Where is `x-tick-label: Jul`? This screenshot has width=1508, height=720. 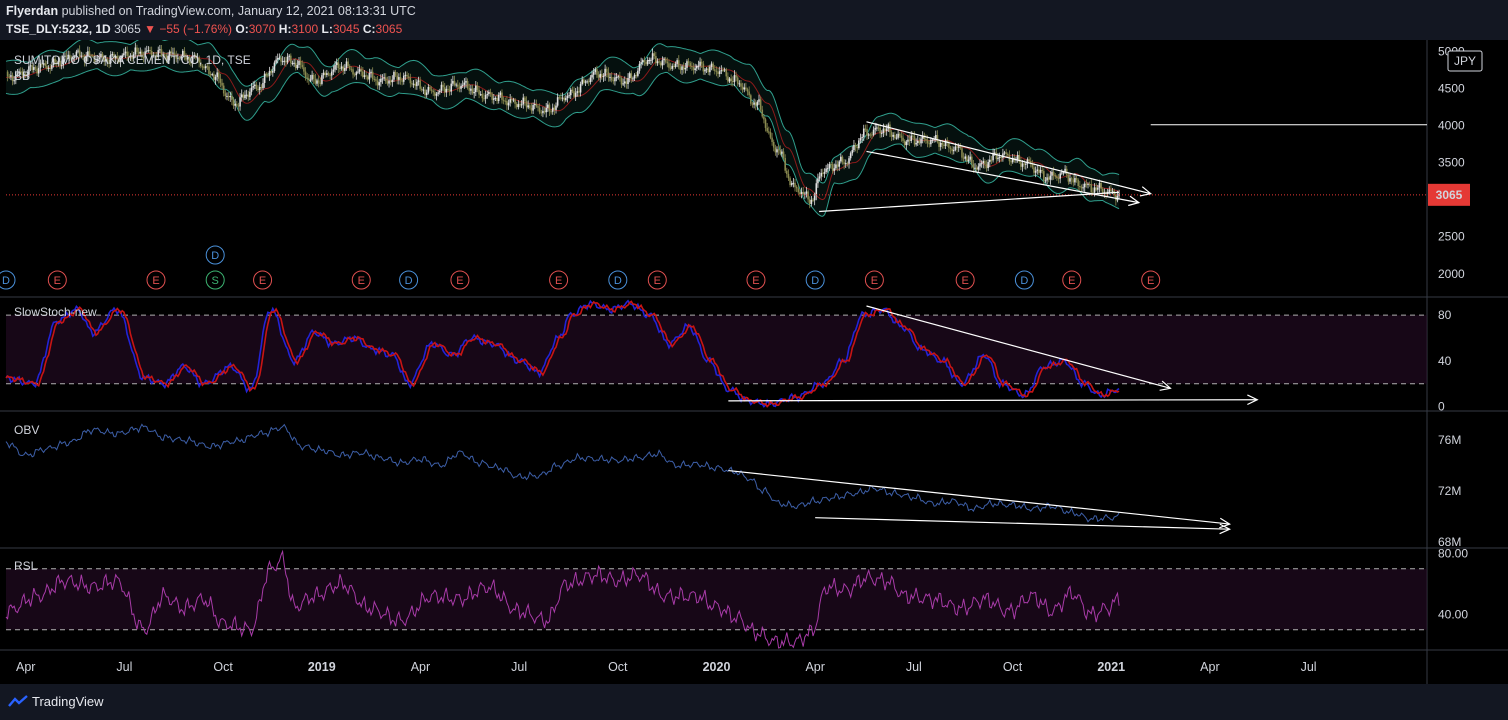
x-tick-label: Jul is located at coordinates (914, 667).